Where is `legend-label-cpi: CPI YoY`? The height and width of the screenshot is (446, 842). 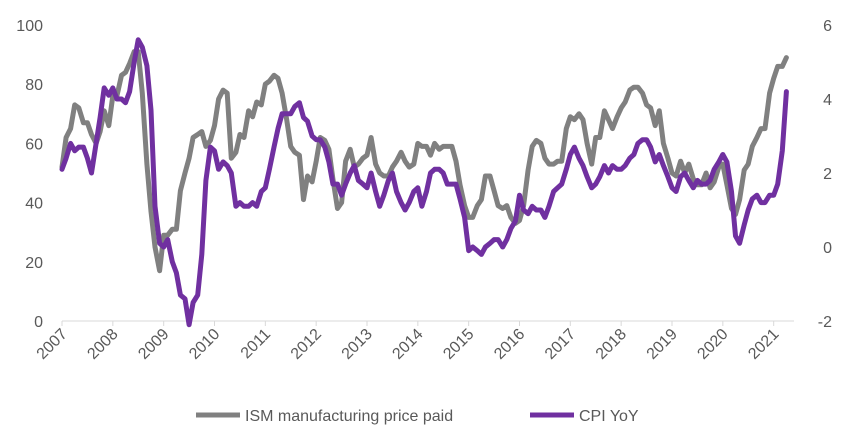 legend-label-cpi: CPI YoY is located at coordinates (609, 416).